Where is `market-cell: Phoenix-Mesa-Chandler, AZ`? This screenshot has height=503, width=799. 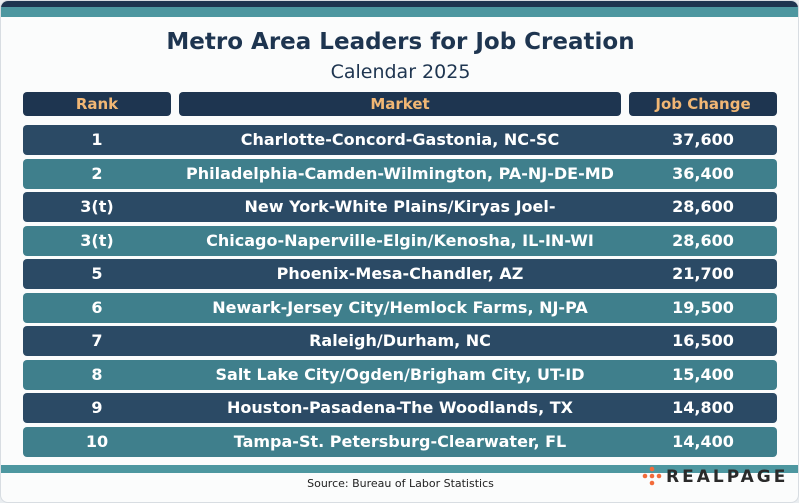 market-cell: Phoenix-Mesa-Chandler, AZ is located at coordinates (400, 273).